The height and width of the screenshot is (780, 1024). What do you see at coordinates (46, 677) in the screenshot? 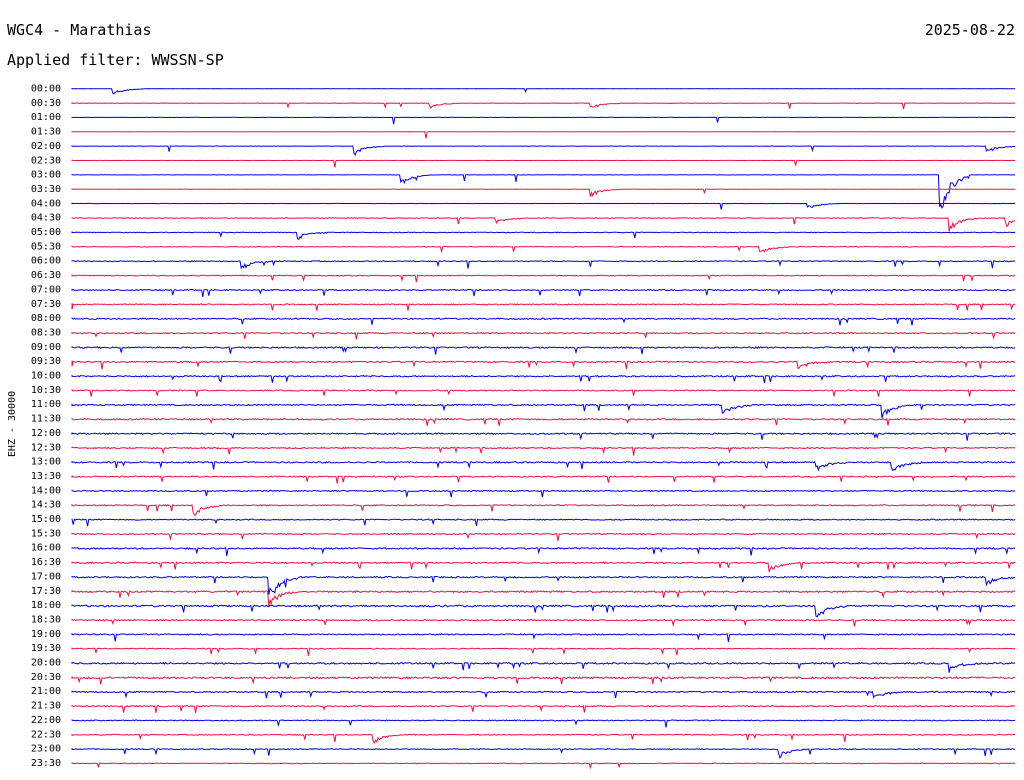
I see `time-label: 20:30` at bounding box center [46, 677].